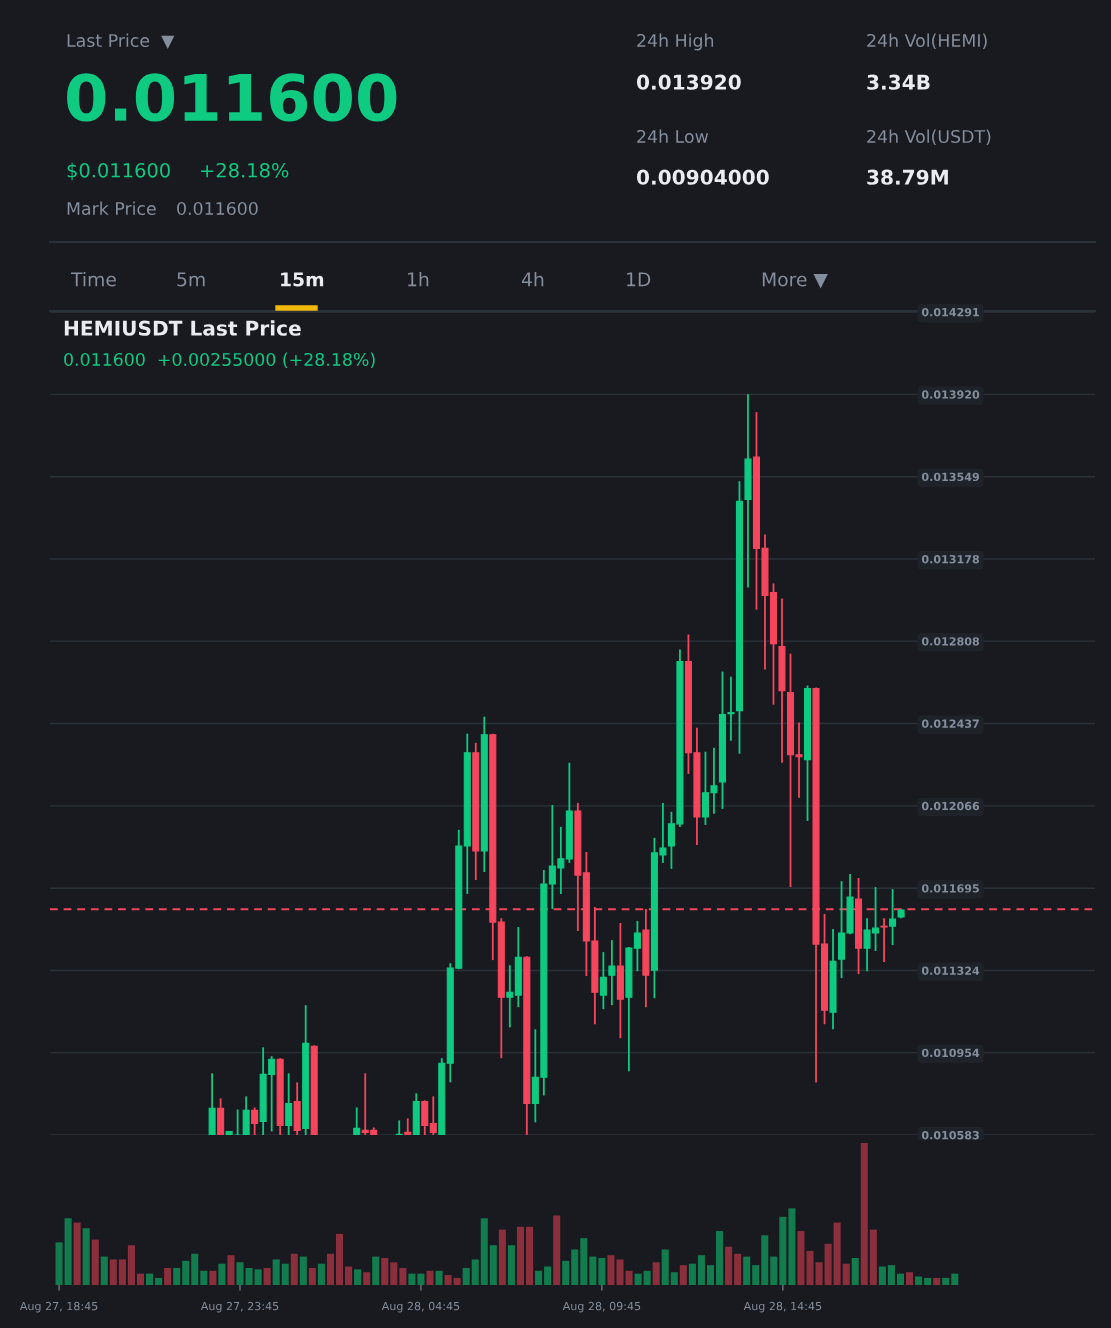  What do you see at coordinates (907, 177) in the screenshot?
I see `text: 38.79M` at bounding box center [907, 177].